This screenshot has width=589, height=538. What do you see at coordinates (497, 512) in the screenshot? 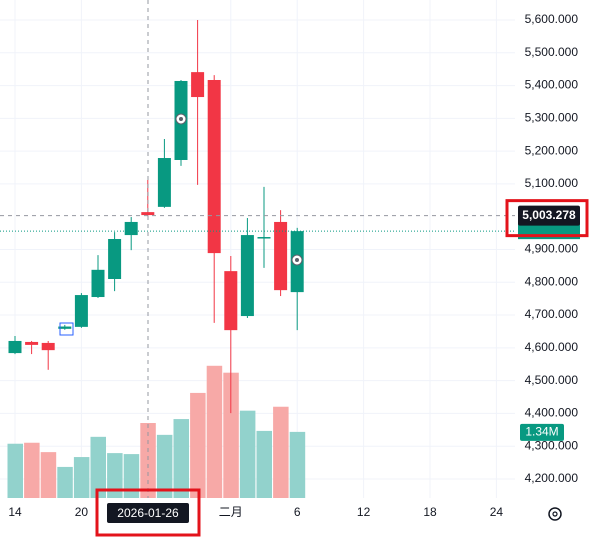
I see `x-tick-label: 24` at bounding box center [497, 512].